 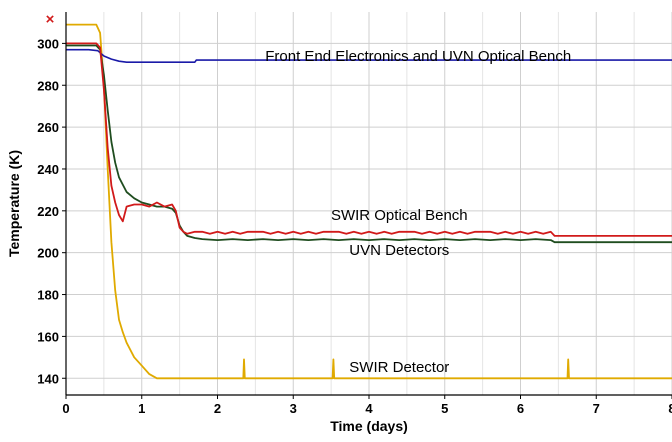 I want to click on y-axis-title: Temperature (K), so click(x=14, y=203).